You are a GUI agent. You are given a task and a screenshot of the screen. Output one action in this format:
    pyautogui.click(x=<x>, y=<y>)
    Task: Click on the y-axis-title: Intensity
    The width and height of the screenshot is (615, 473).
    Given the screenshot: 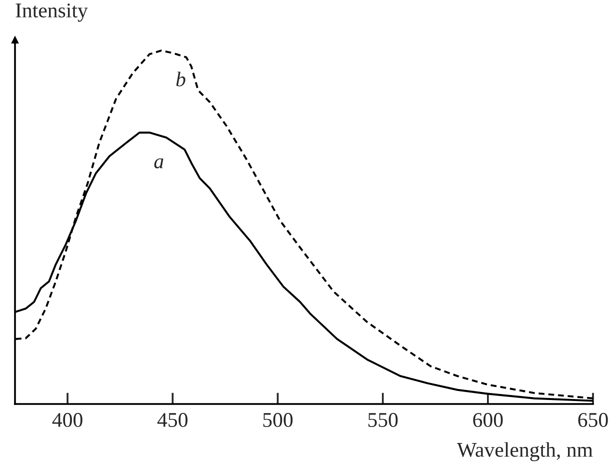 What is the action you would take?
    pyautogui.click(x=52, y=13)
    